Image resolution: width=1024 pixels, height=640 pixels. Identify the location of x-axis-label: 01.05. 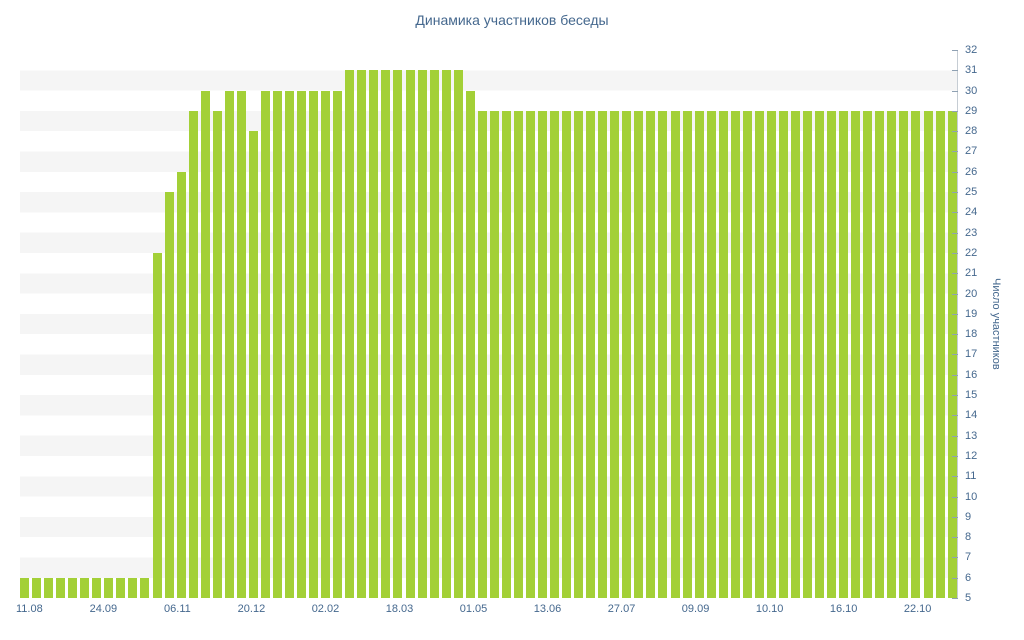
(473, 609).